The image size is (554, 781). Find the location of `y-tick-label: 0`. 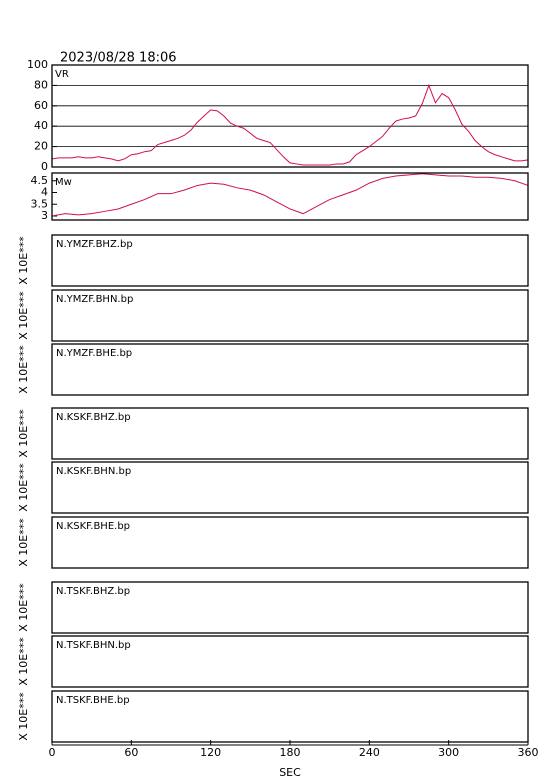

y-tick-label: 0 is located at coordinates (44, 166).